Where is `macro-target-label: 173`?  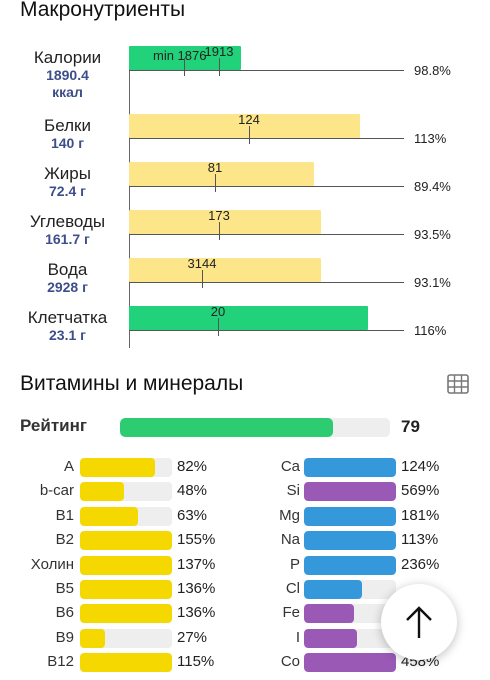 macro-target-label: 173 is located at coordinates (219, 215).